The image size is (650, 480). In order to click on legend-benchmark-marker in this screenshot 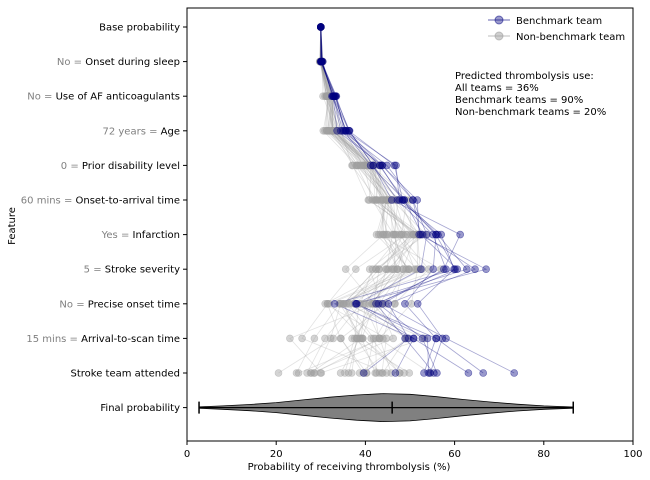, I will do `click(499, 20)`.